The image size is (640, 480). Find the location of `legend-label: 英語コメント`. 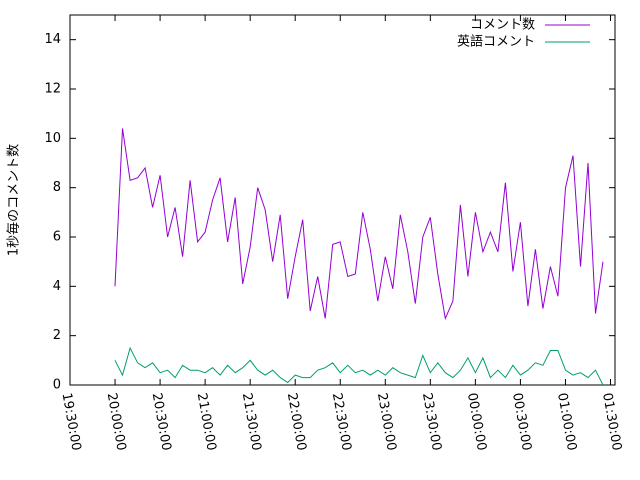

legend-label: 英語コメント is located at coordinates (496, 42).